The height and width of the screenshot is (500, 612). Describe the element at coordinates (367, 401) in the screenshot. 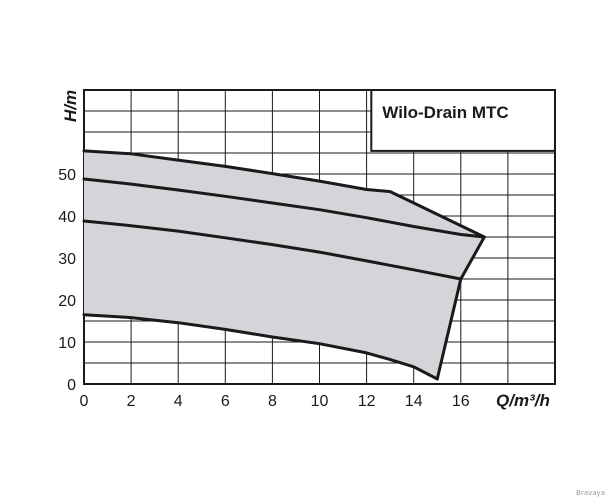

I see `x-tick-label: 12` at that location.